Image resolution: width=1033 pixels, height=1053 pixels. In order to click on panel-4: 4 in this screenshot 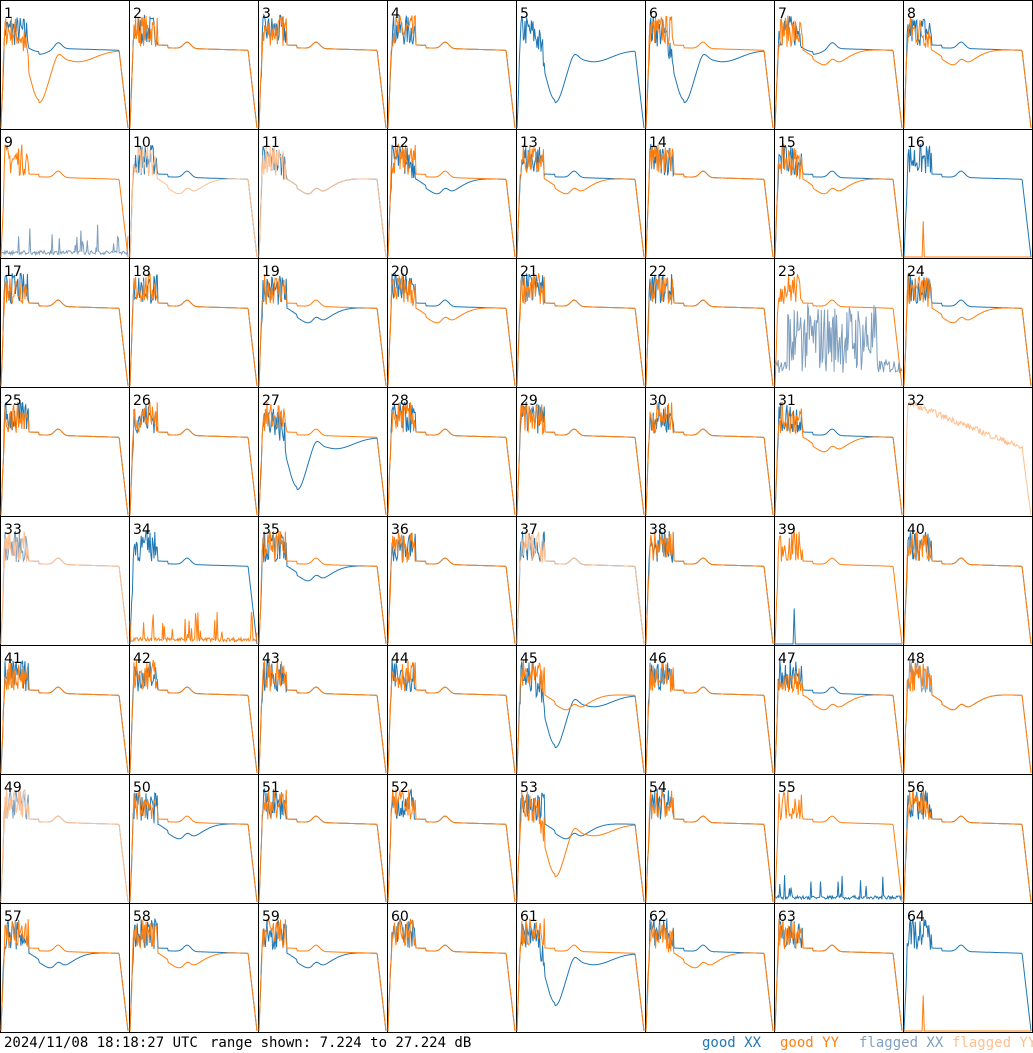, I will do `click(452, 65)`.